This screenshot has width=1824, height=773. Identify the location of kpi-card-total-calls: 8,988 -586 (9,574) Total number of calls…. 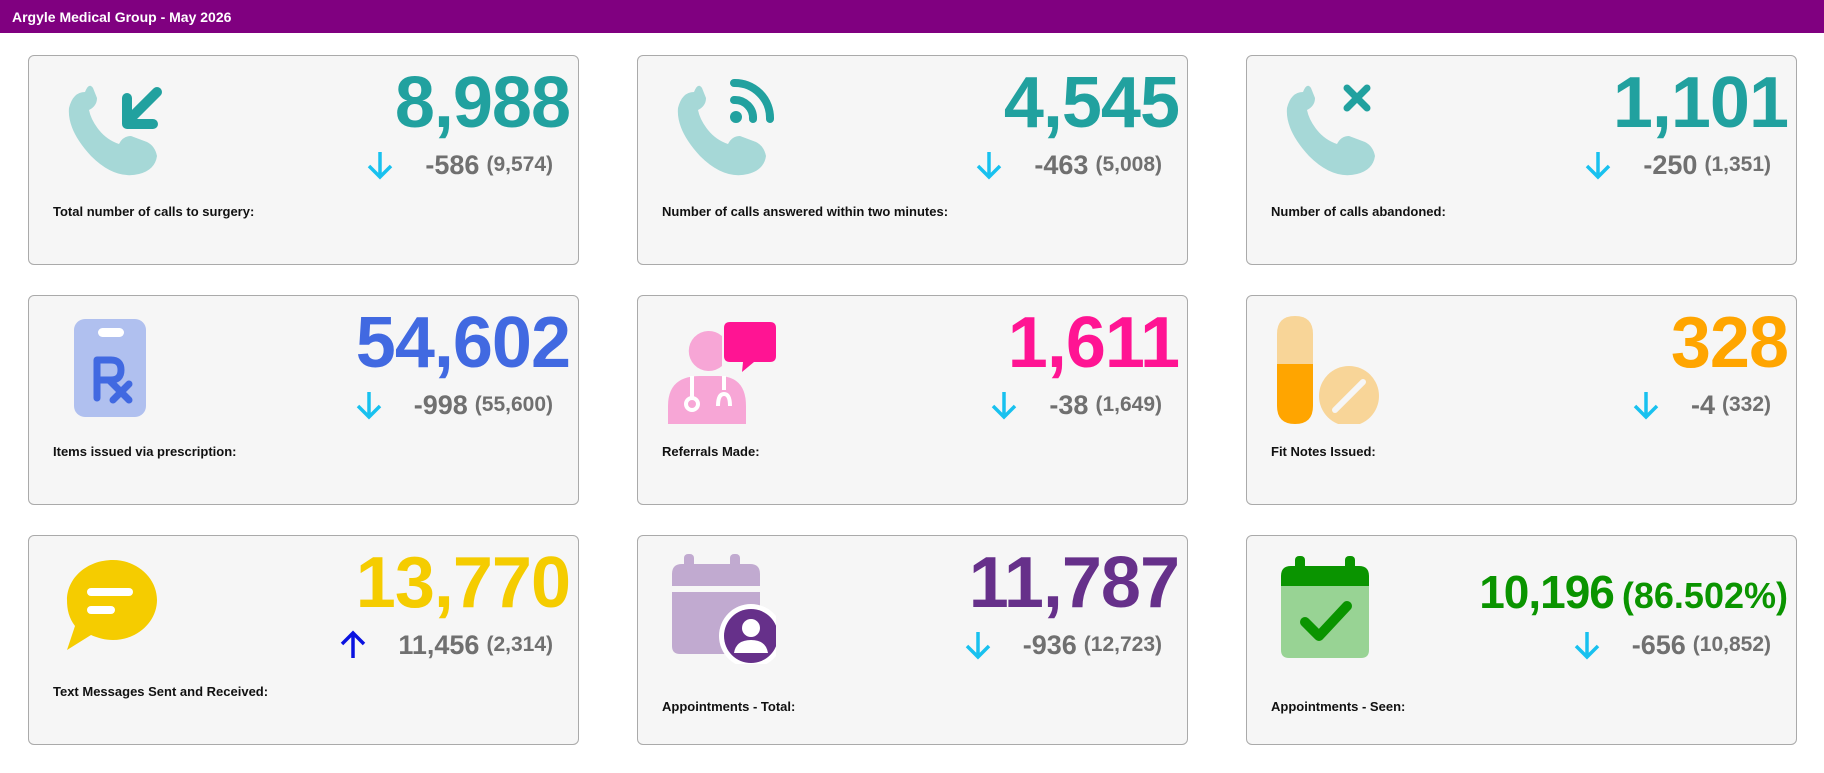
(303, 160).